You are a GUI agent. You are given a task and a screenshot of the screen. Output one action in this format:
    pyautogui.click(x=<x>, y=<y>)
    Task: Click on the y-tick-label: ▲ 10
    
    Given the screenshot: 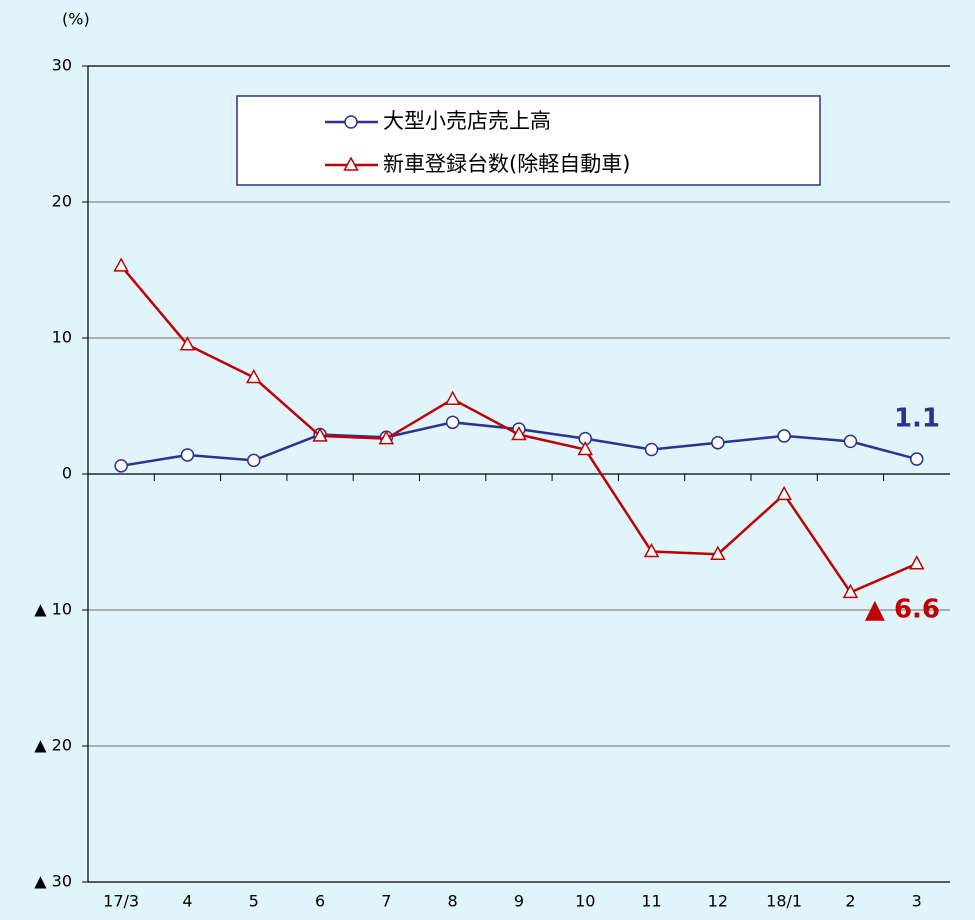 What is the action you would take?
    pyautogui.click(x=53, y=609)
    